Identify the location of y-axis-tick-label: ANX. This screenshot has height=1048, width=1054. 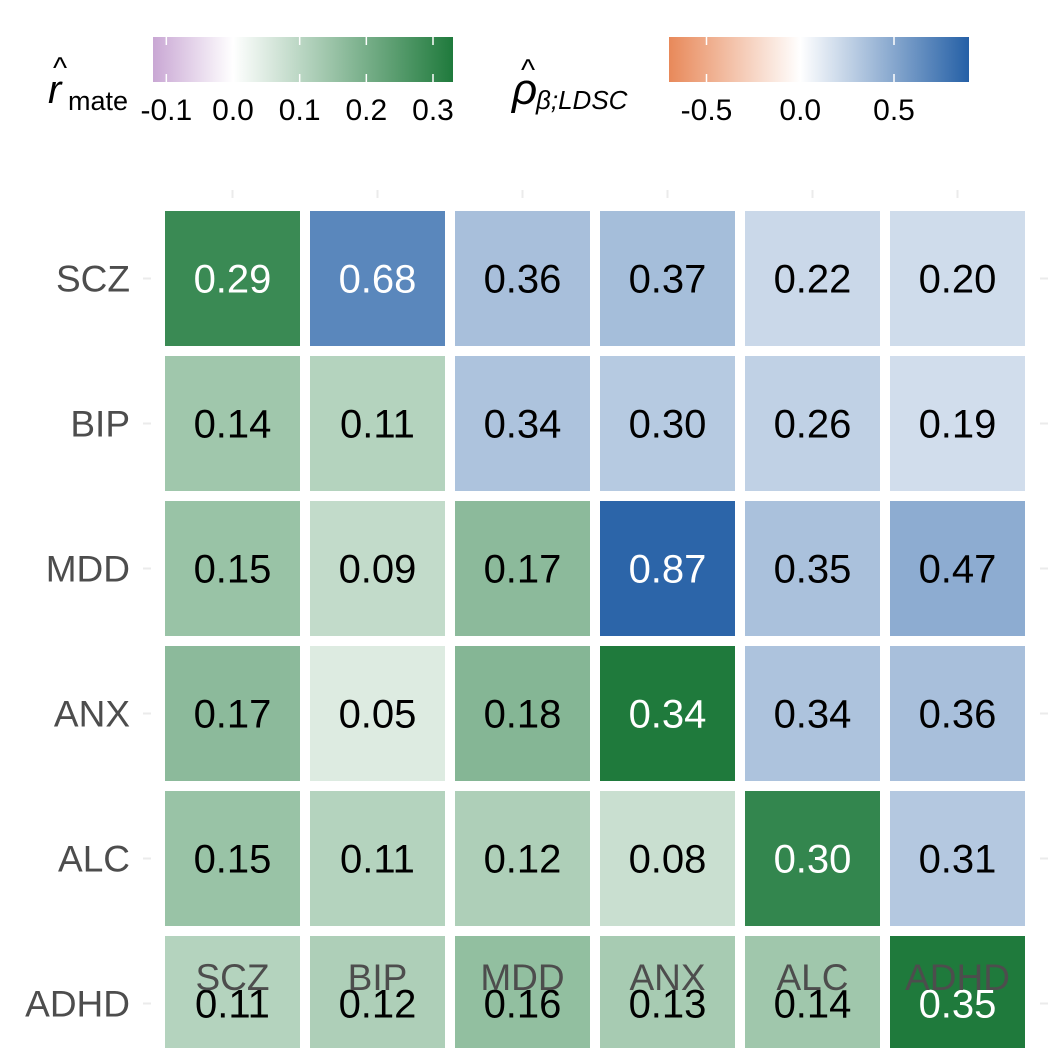
(92, 714).